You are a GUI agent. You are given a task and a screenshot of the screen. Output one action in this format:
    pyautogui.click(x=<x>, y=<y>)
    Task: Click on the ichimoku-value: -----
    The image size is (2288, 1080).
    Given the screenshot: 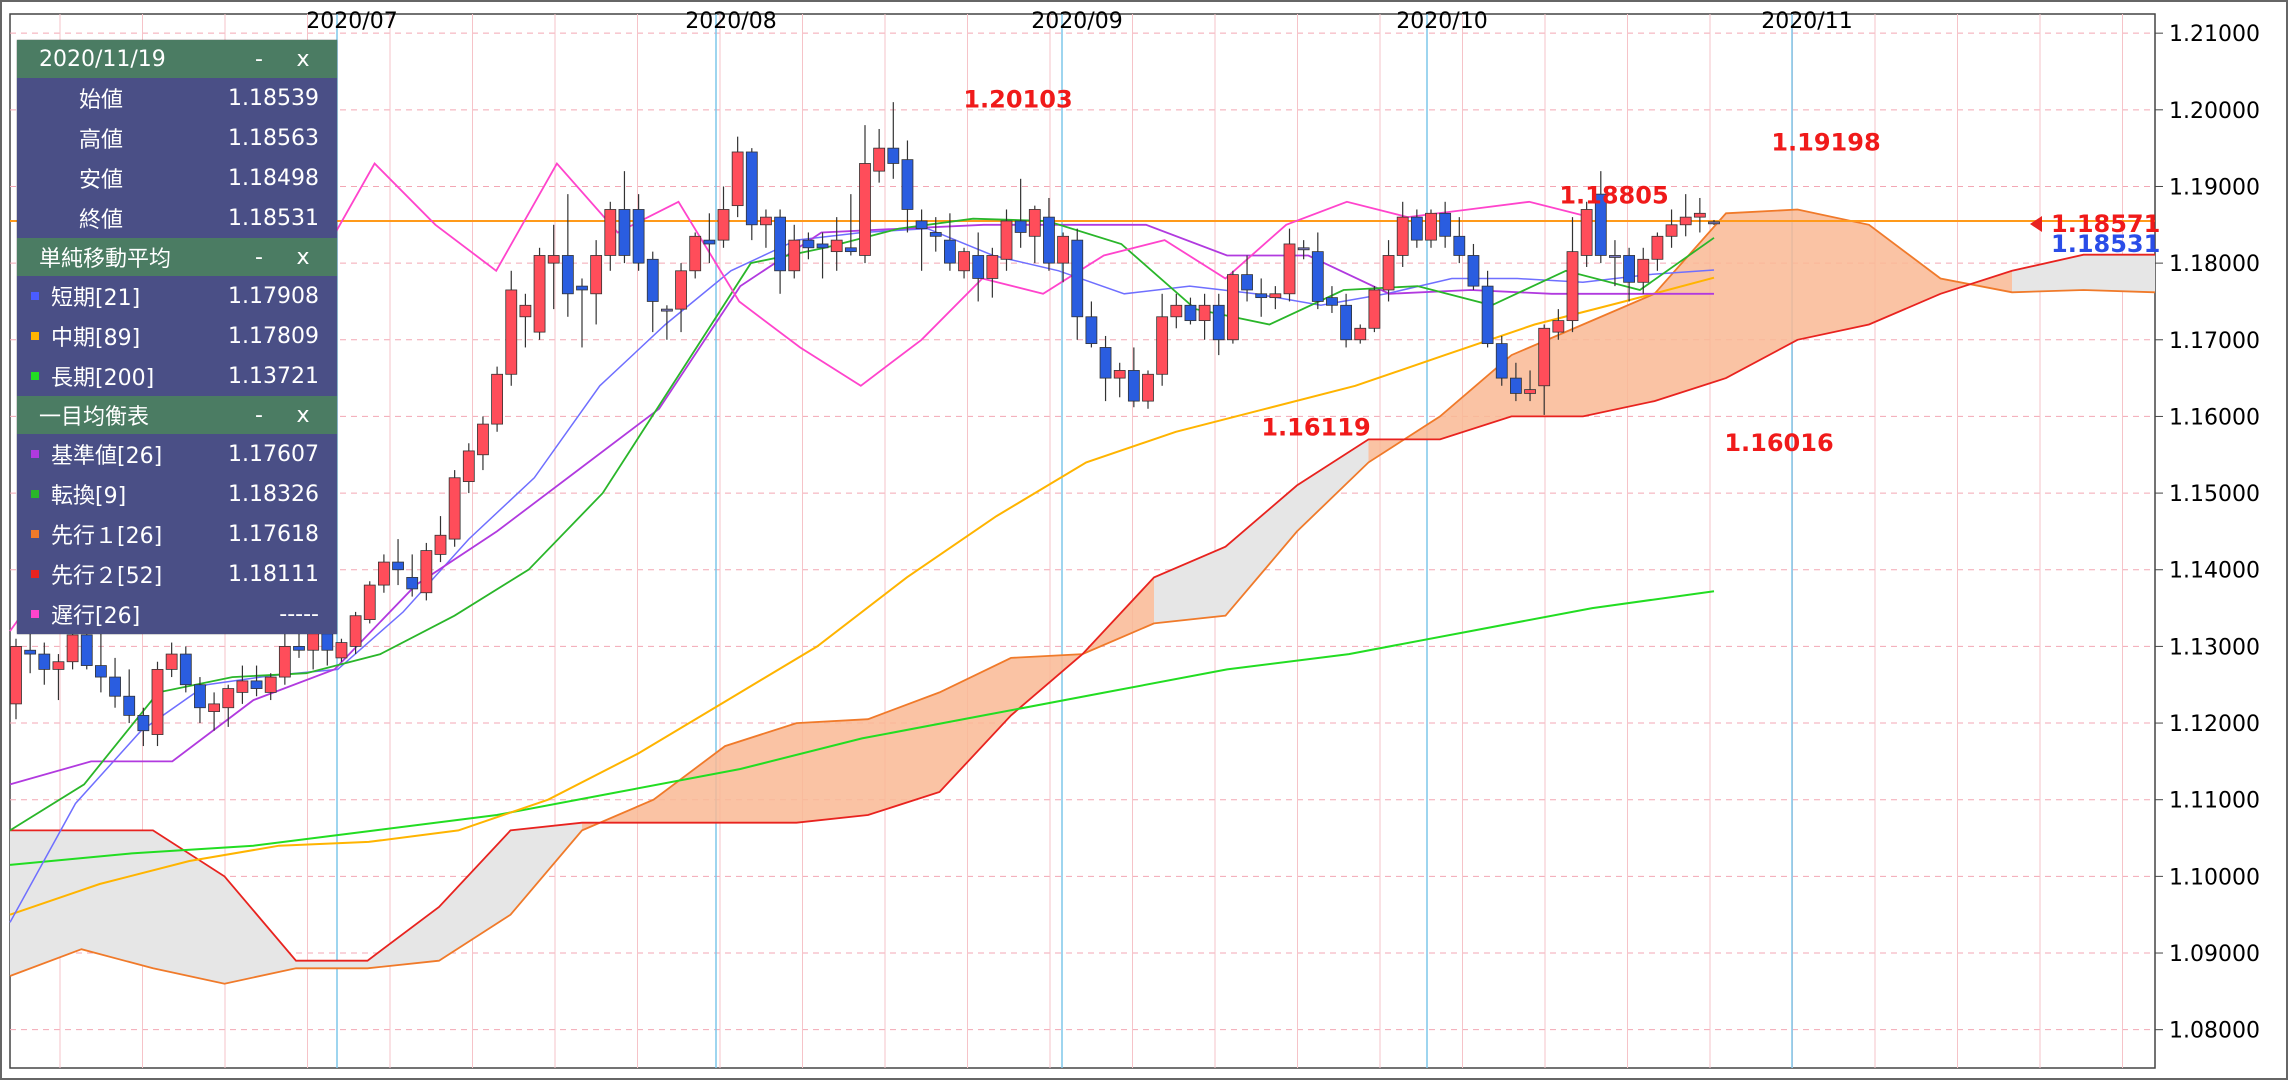 What is the action you would take?
    pyautogui.click(x=299, y=614)
    